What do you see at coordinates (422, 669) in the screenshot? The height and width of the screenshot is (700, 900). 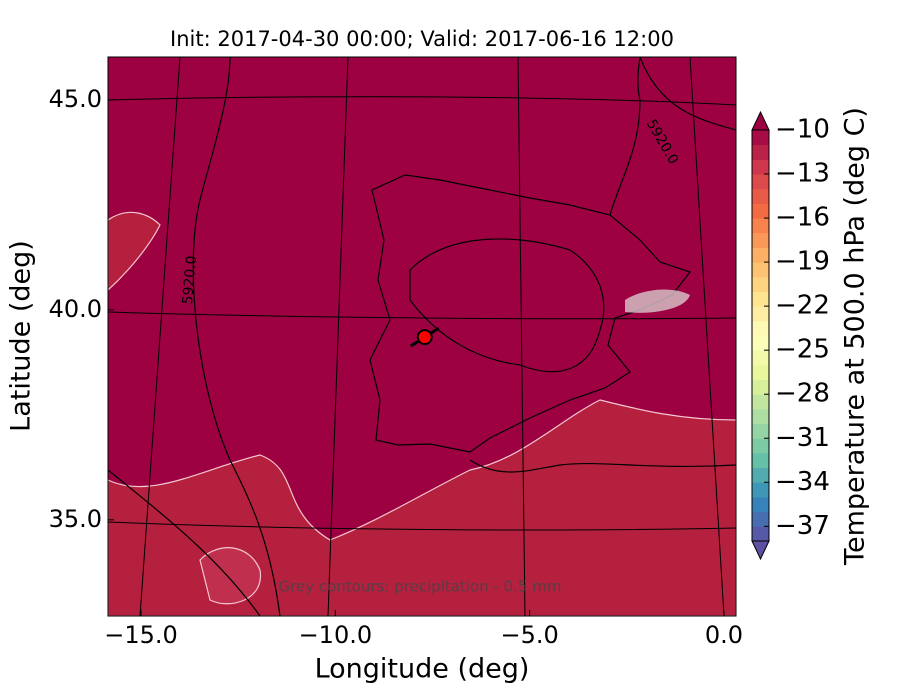 I see `x-axis-label: Longitude (deg)` at bounding box center [422, 669].